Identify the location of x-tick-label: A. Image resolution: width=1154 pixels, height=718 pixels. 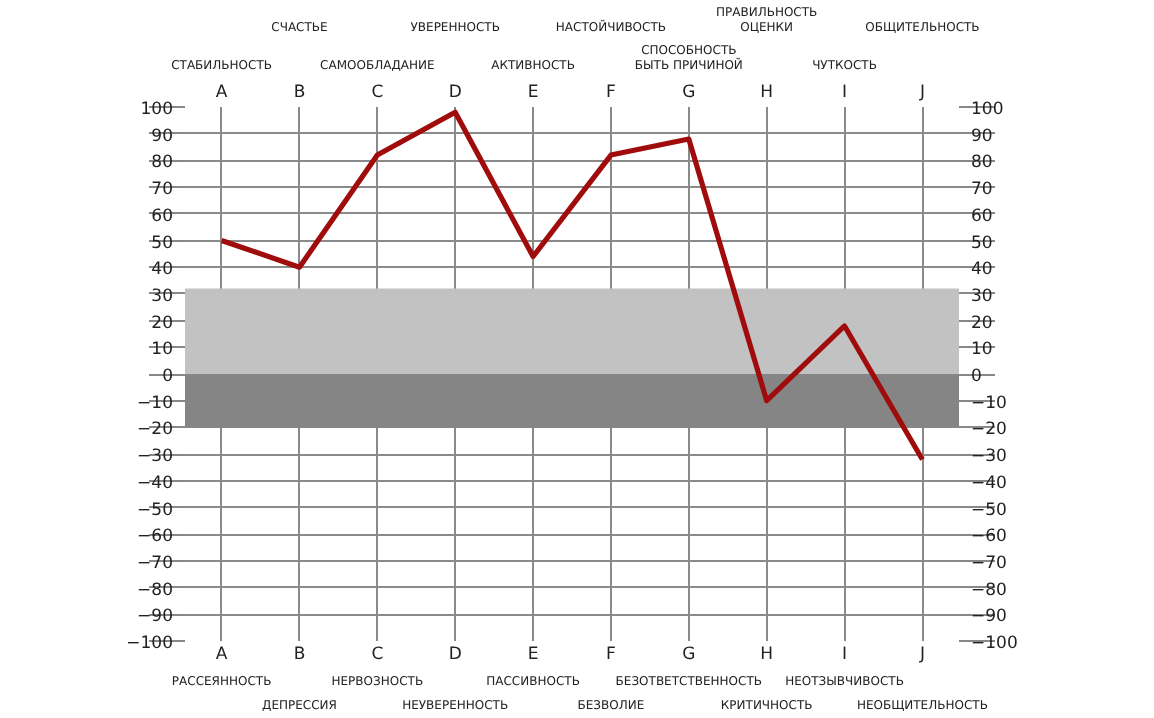
(221, 655).